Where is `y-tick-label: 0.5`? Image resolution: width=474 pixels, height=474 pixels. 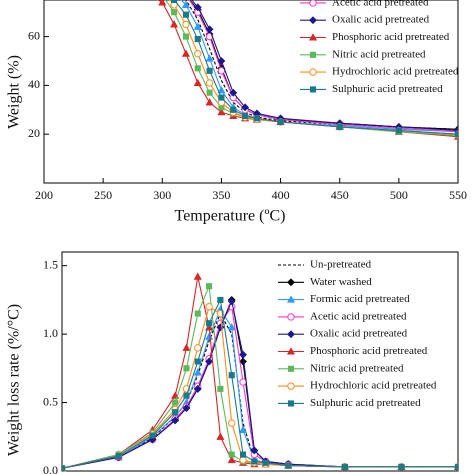
y-tick-label: 0.5 is located at coordinates (50, 401).